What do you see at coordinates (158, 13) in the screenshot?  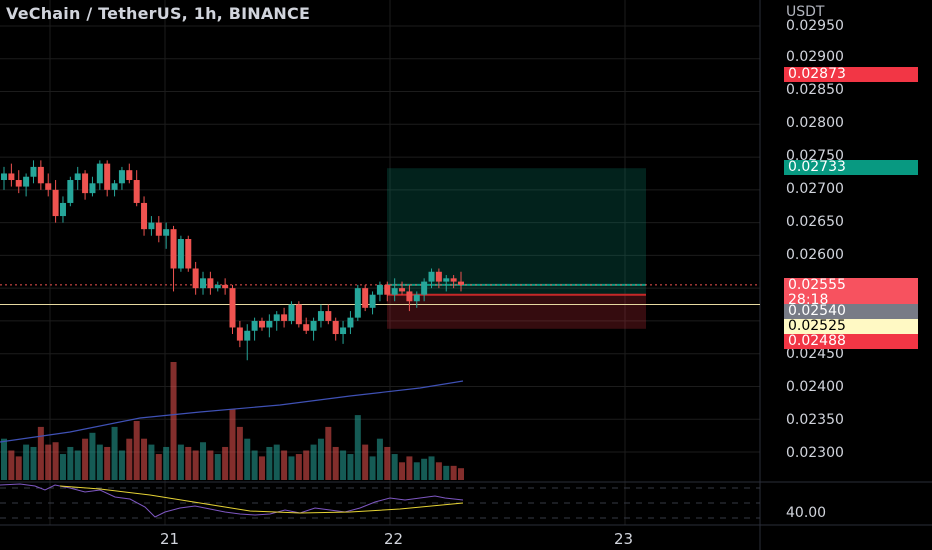 I see `symbol-title: VeChain / TetherUS, 1h, BINANCE` at bounding box center [158, 13].